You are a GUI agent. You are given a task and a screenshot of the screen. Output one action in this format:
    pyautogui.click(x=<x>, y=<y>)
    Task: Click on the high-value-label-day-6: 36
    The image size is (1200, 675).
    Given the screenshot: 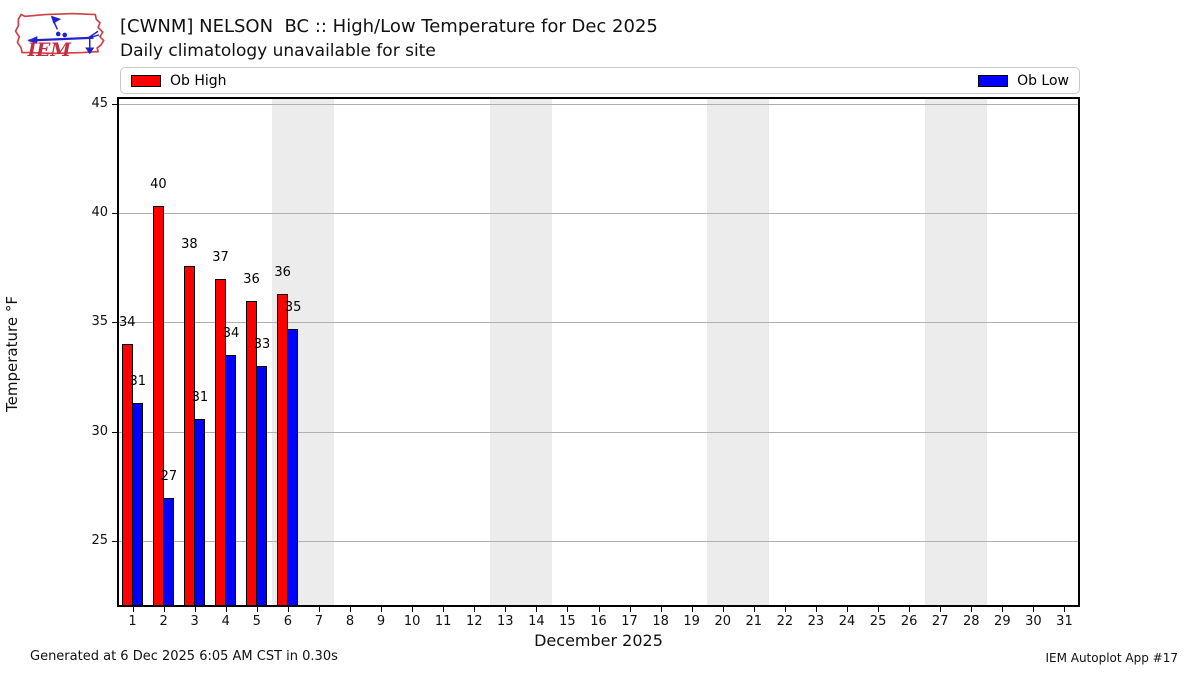 What is the action you would take?
    pyautogui.click(x=282, y=272)
    